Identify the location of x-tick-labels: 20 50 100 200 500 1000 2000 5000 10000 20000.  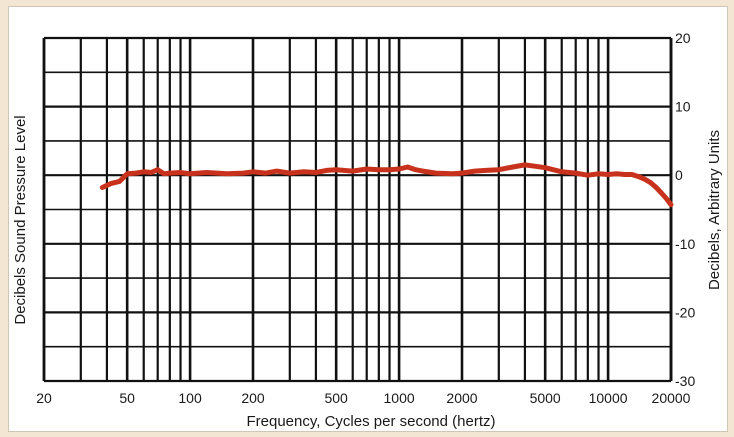
(363, 398).